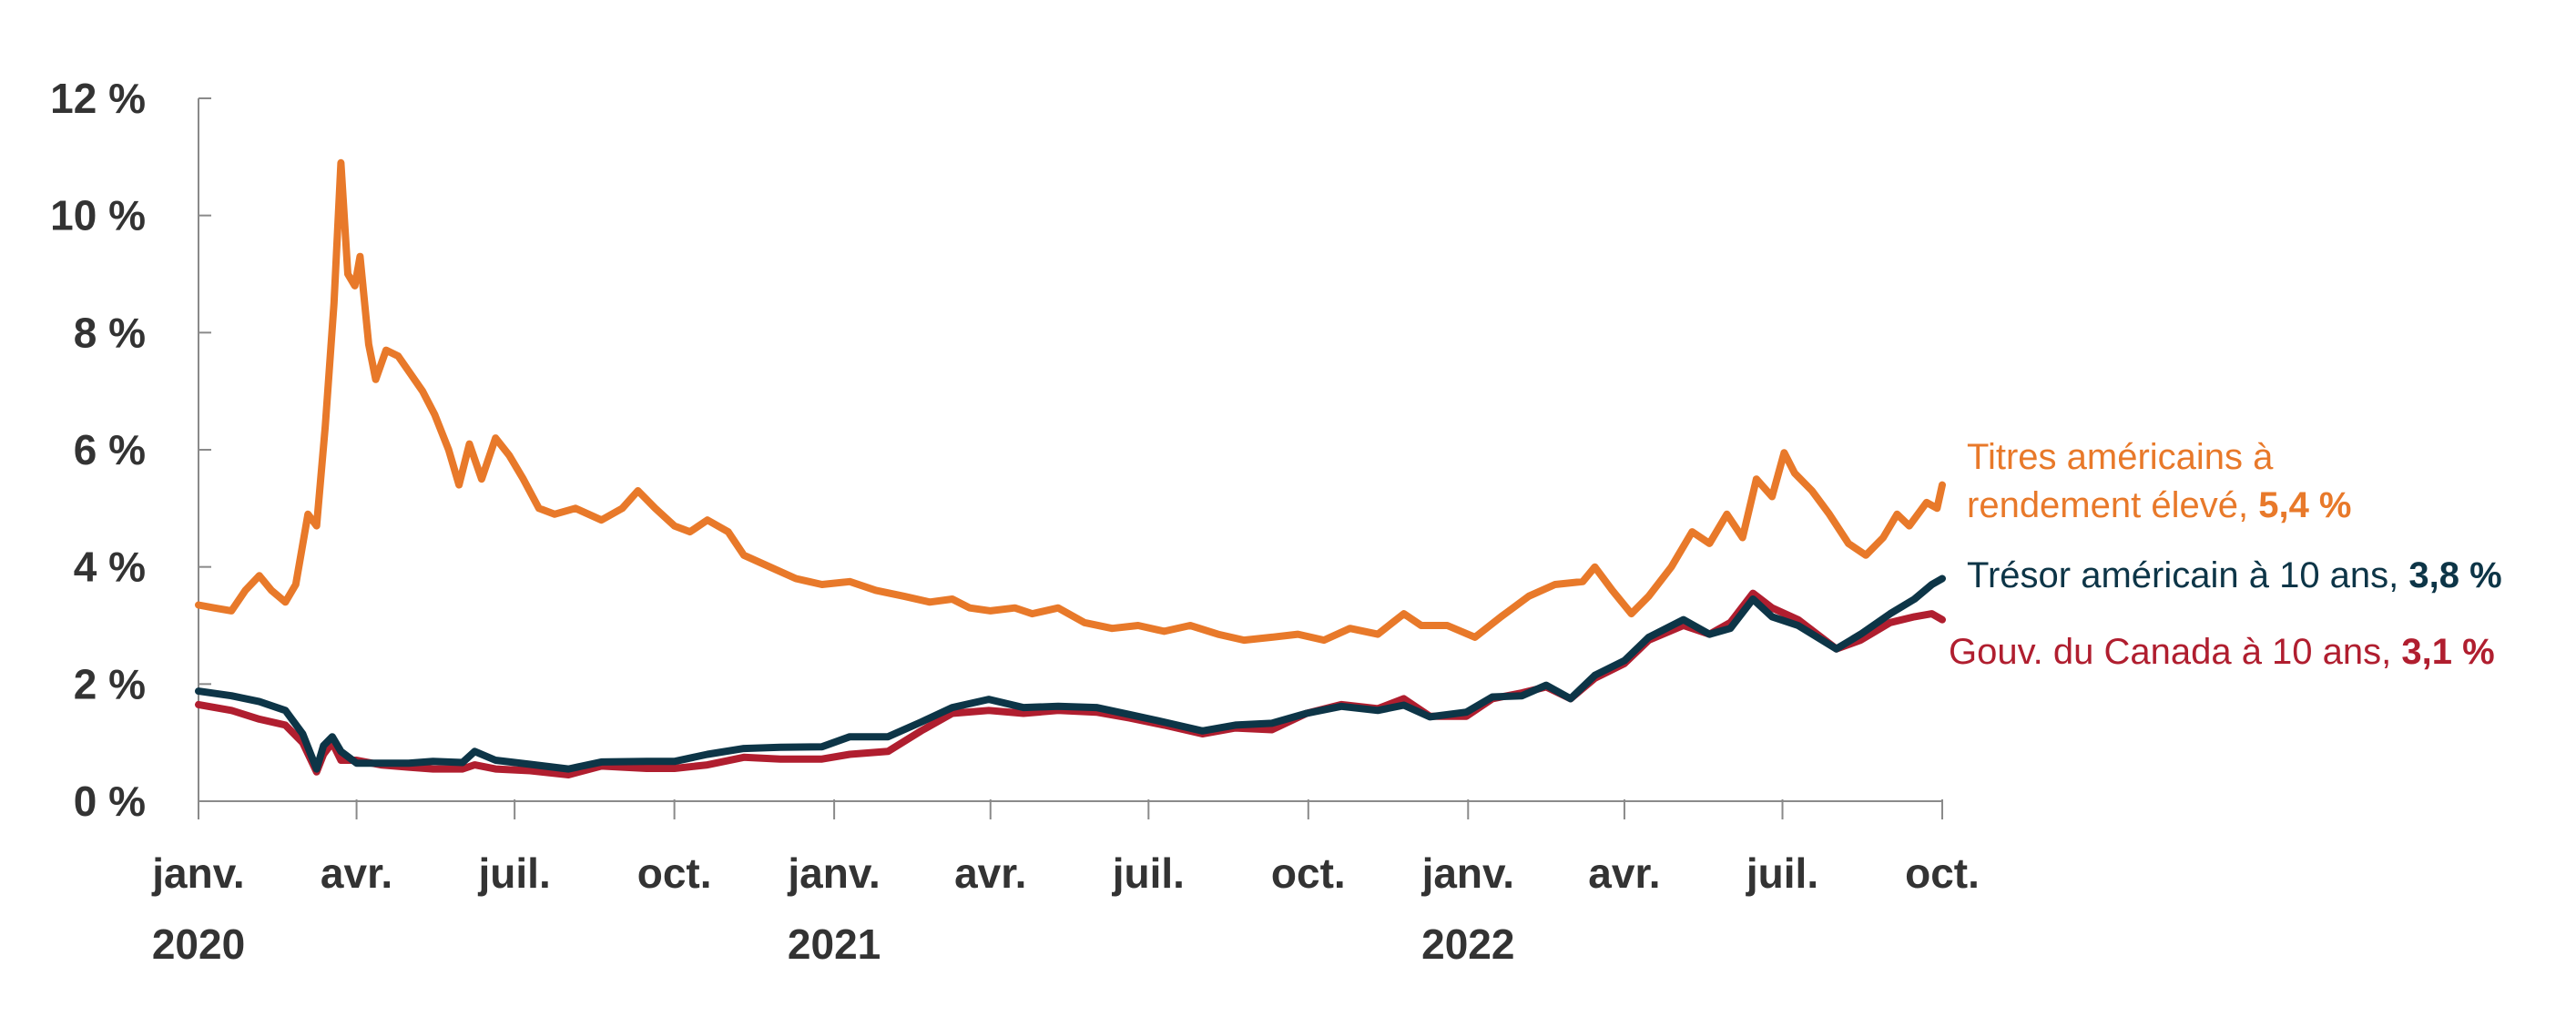  Describe the element at coordinates (2455, 575) in the screenshot. I see `series-value-us-treasury: 3,8 %` at that location.